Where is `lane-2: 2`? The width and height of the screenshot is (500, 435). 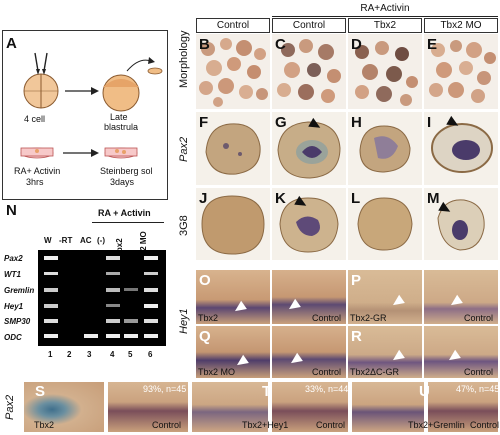
lane-2: 2 is located at coordinates (69, 354).